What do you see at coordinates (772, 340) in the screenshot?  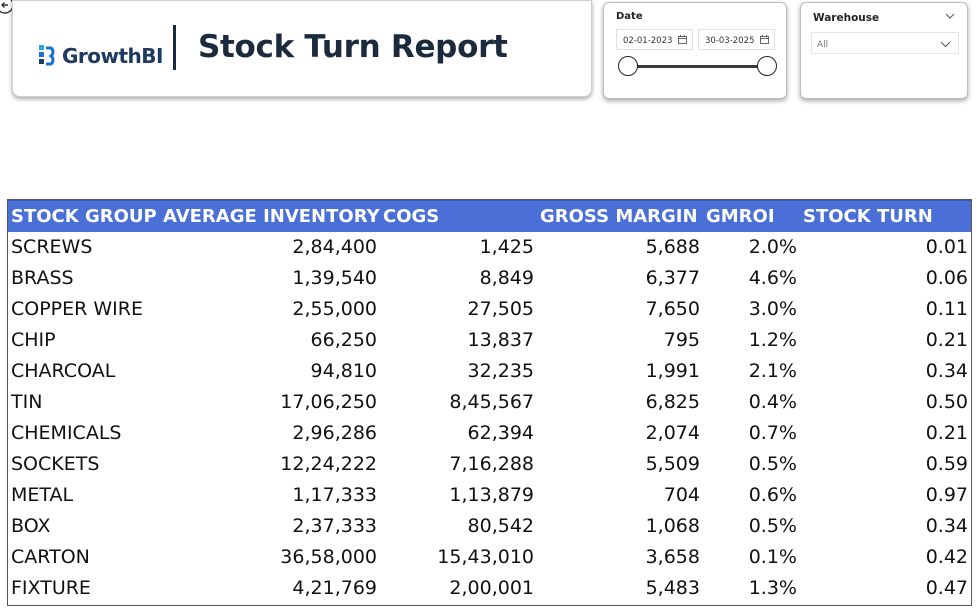 I see `table-cell: 1.2%` at bounding box center [772, 340].